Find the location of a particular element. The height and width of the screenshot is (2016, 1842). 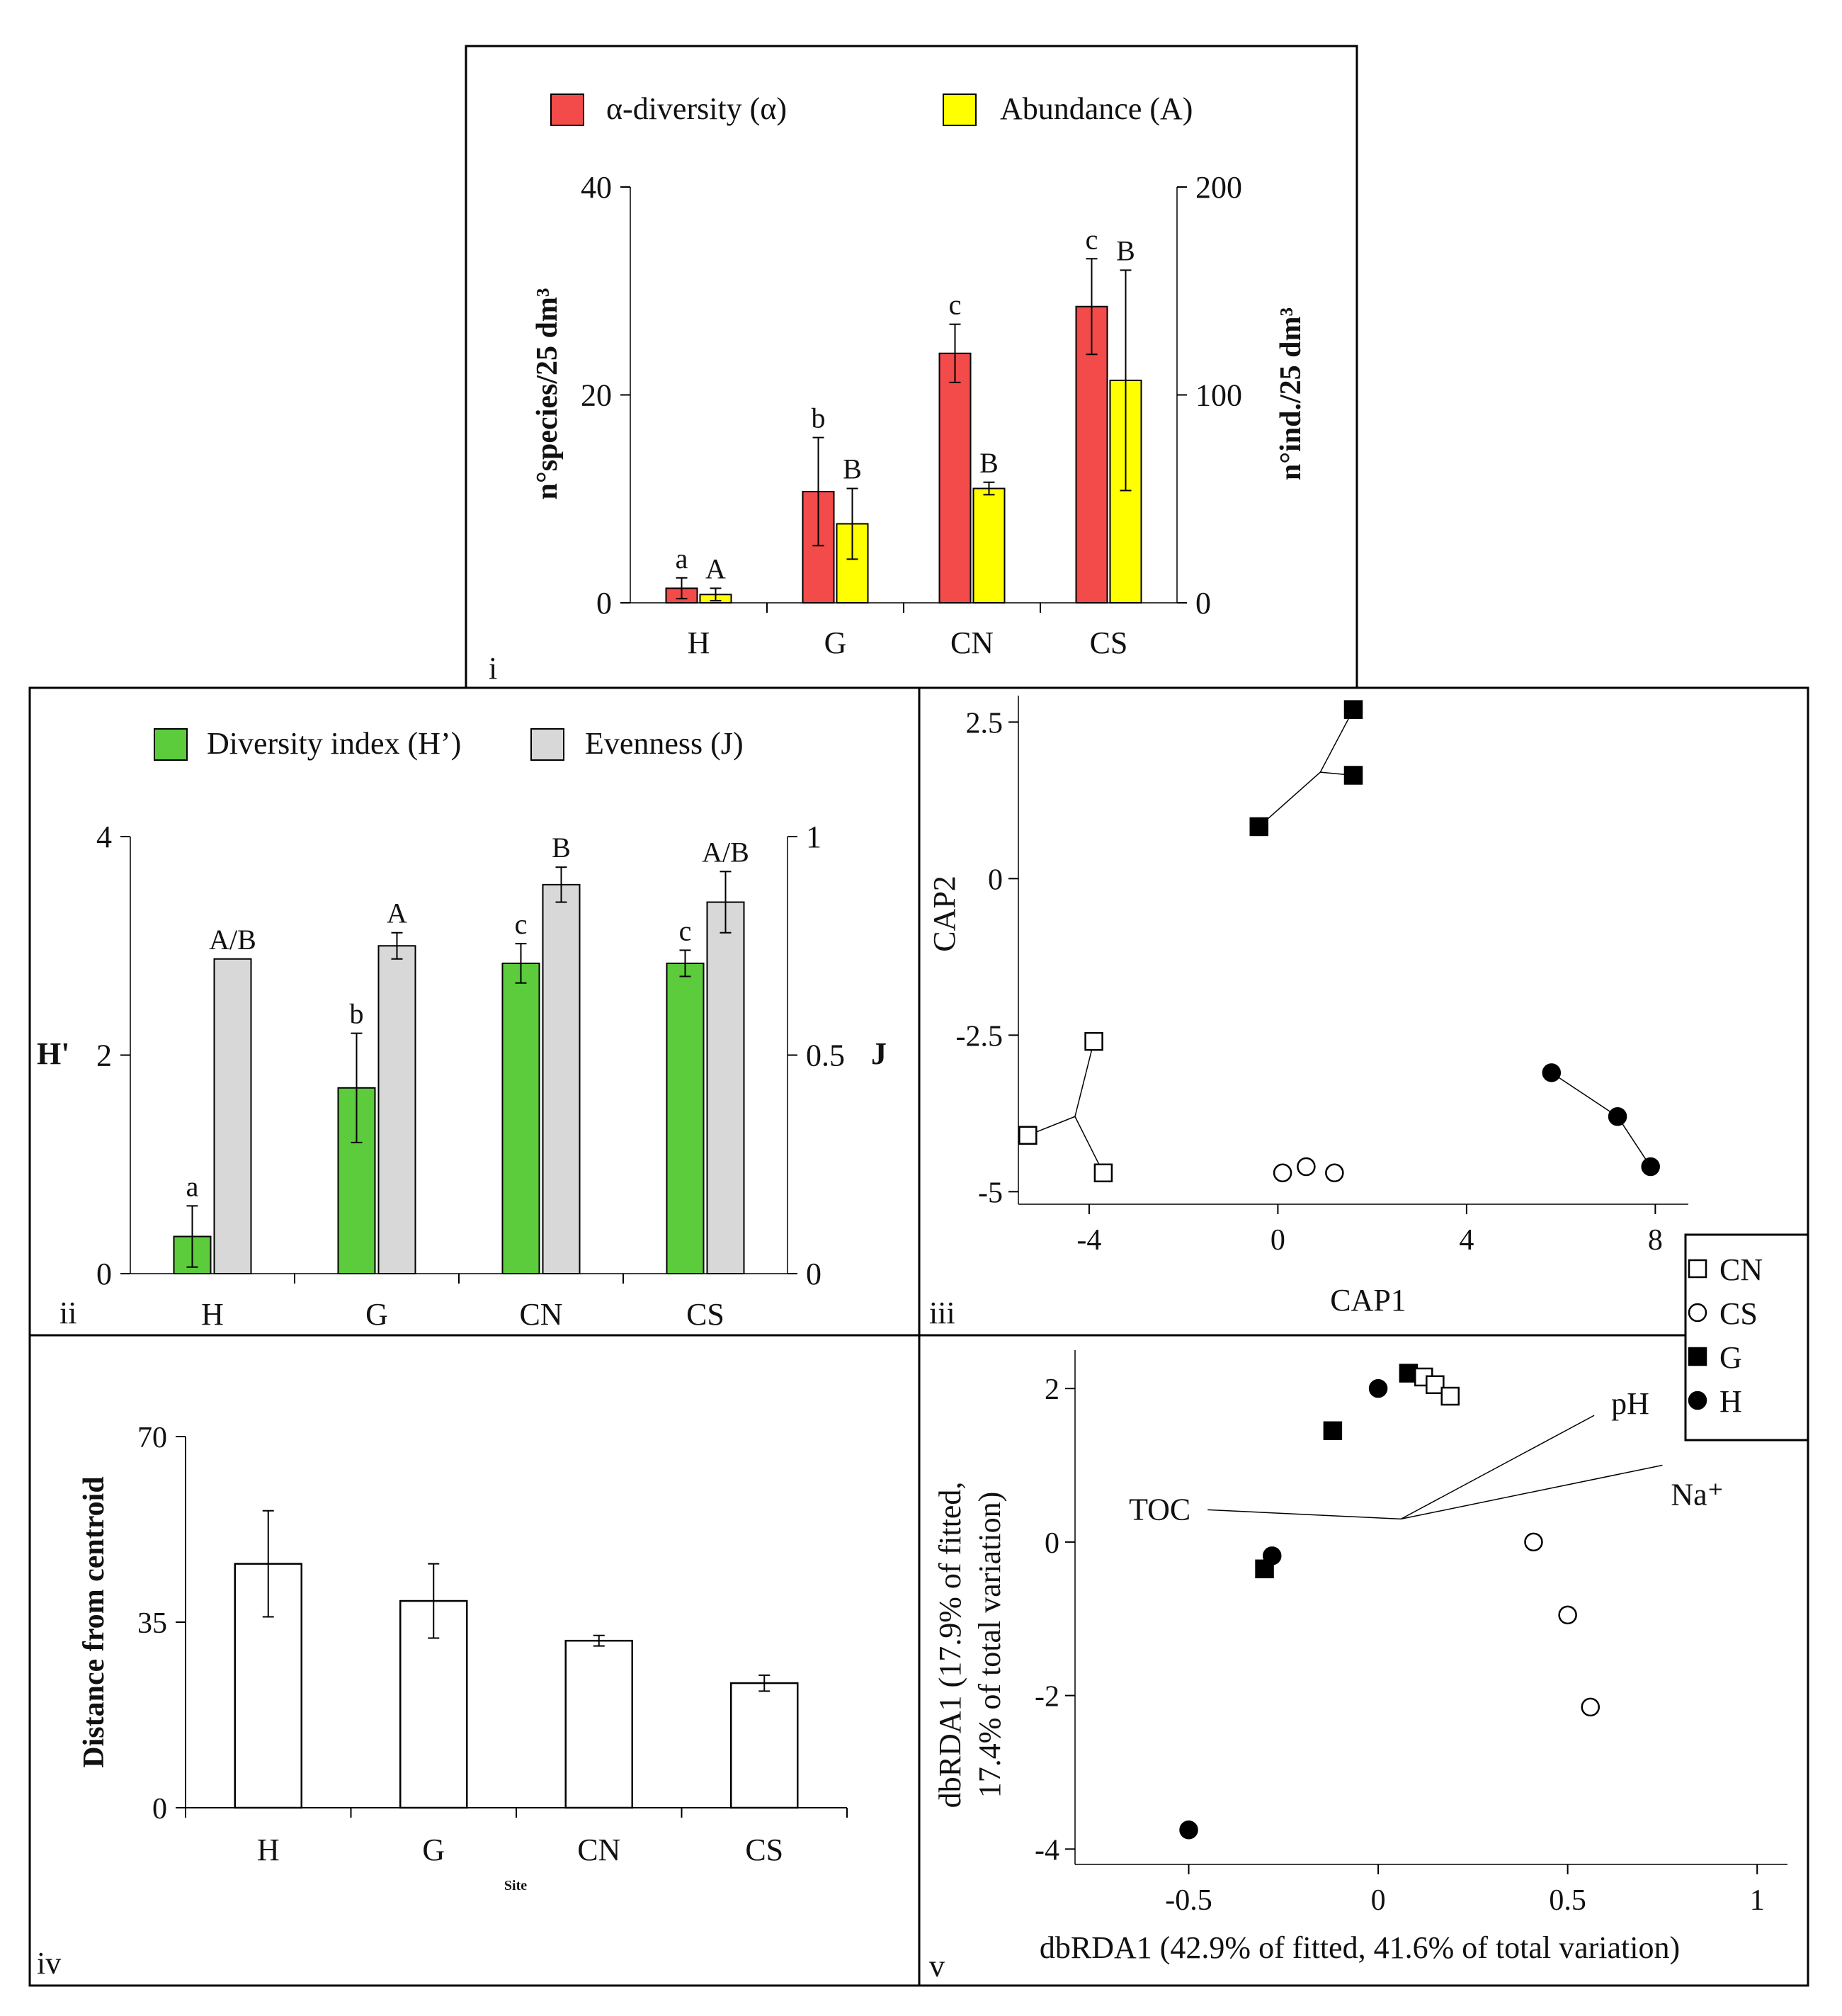

legend-marker-h is located at coordinates (1698, 1401).